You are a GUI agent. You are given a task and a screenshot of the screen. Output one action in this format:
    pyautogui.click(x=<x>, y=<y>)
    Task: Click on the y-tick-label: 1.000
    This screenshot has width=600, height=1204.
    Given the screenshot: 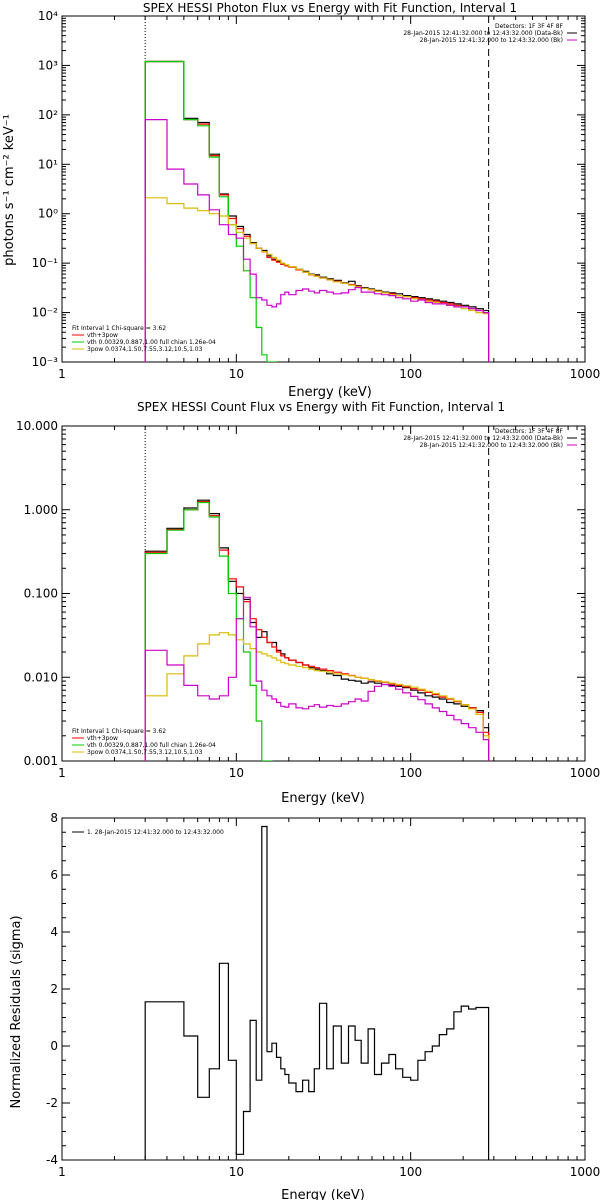 What is the action you would take?
    pyautogui.click(x=41, y=510)
    